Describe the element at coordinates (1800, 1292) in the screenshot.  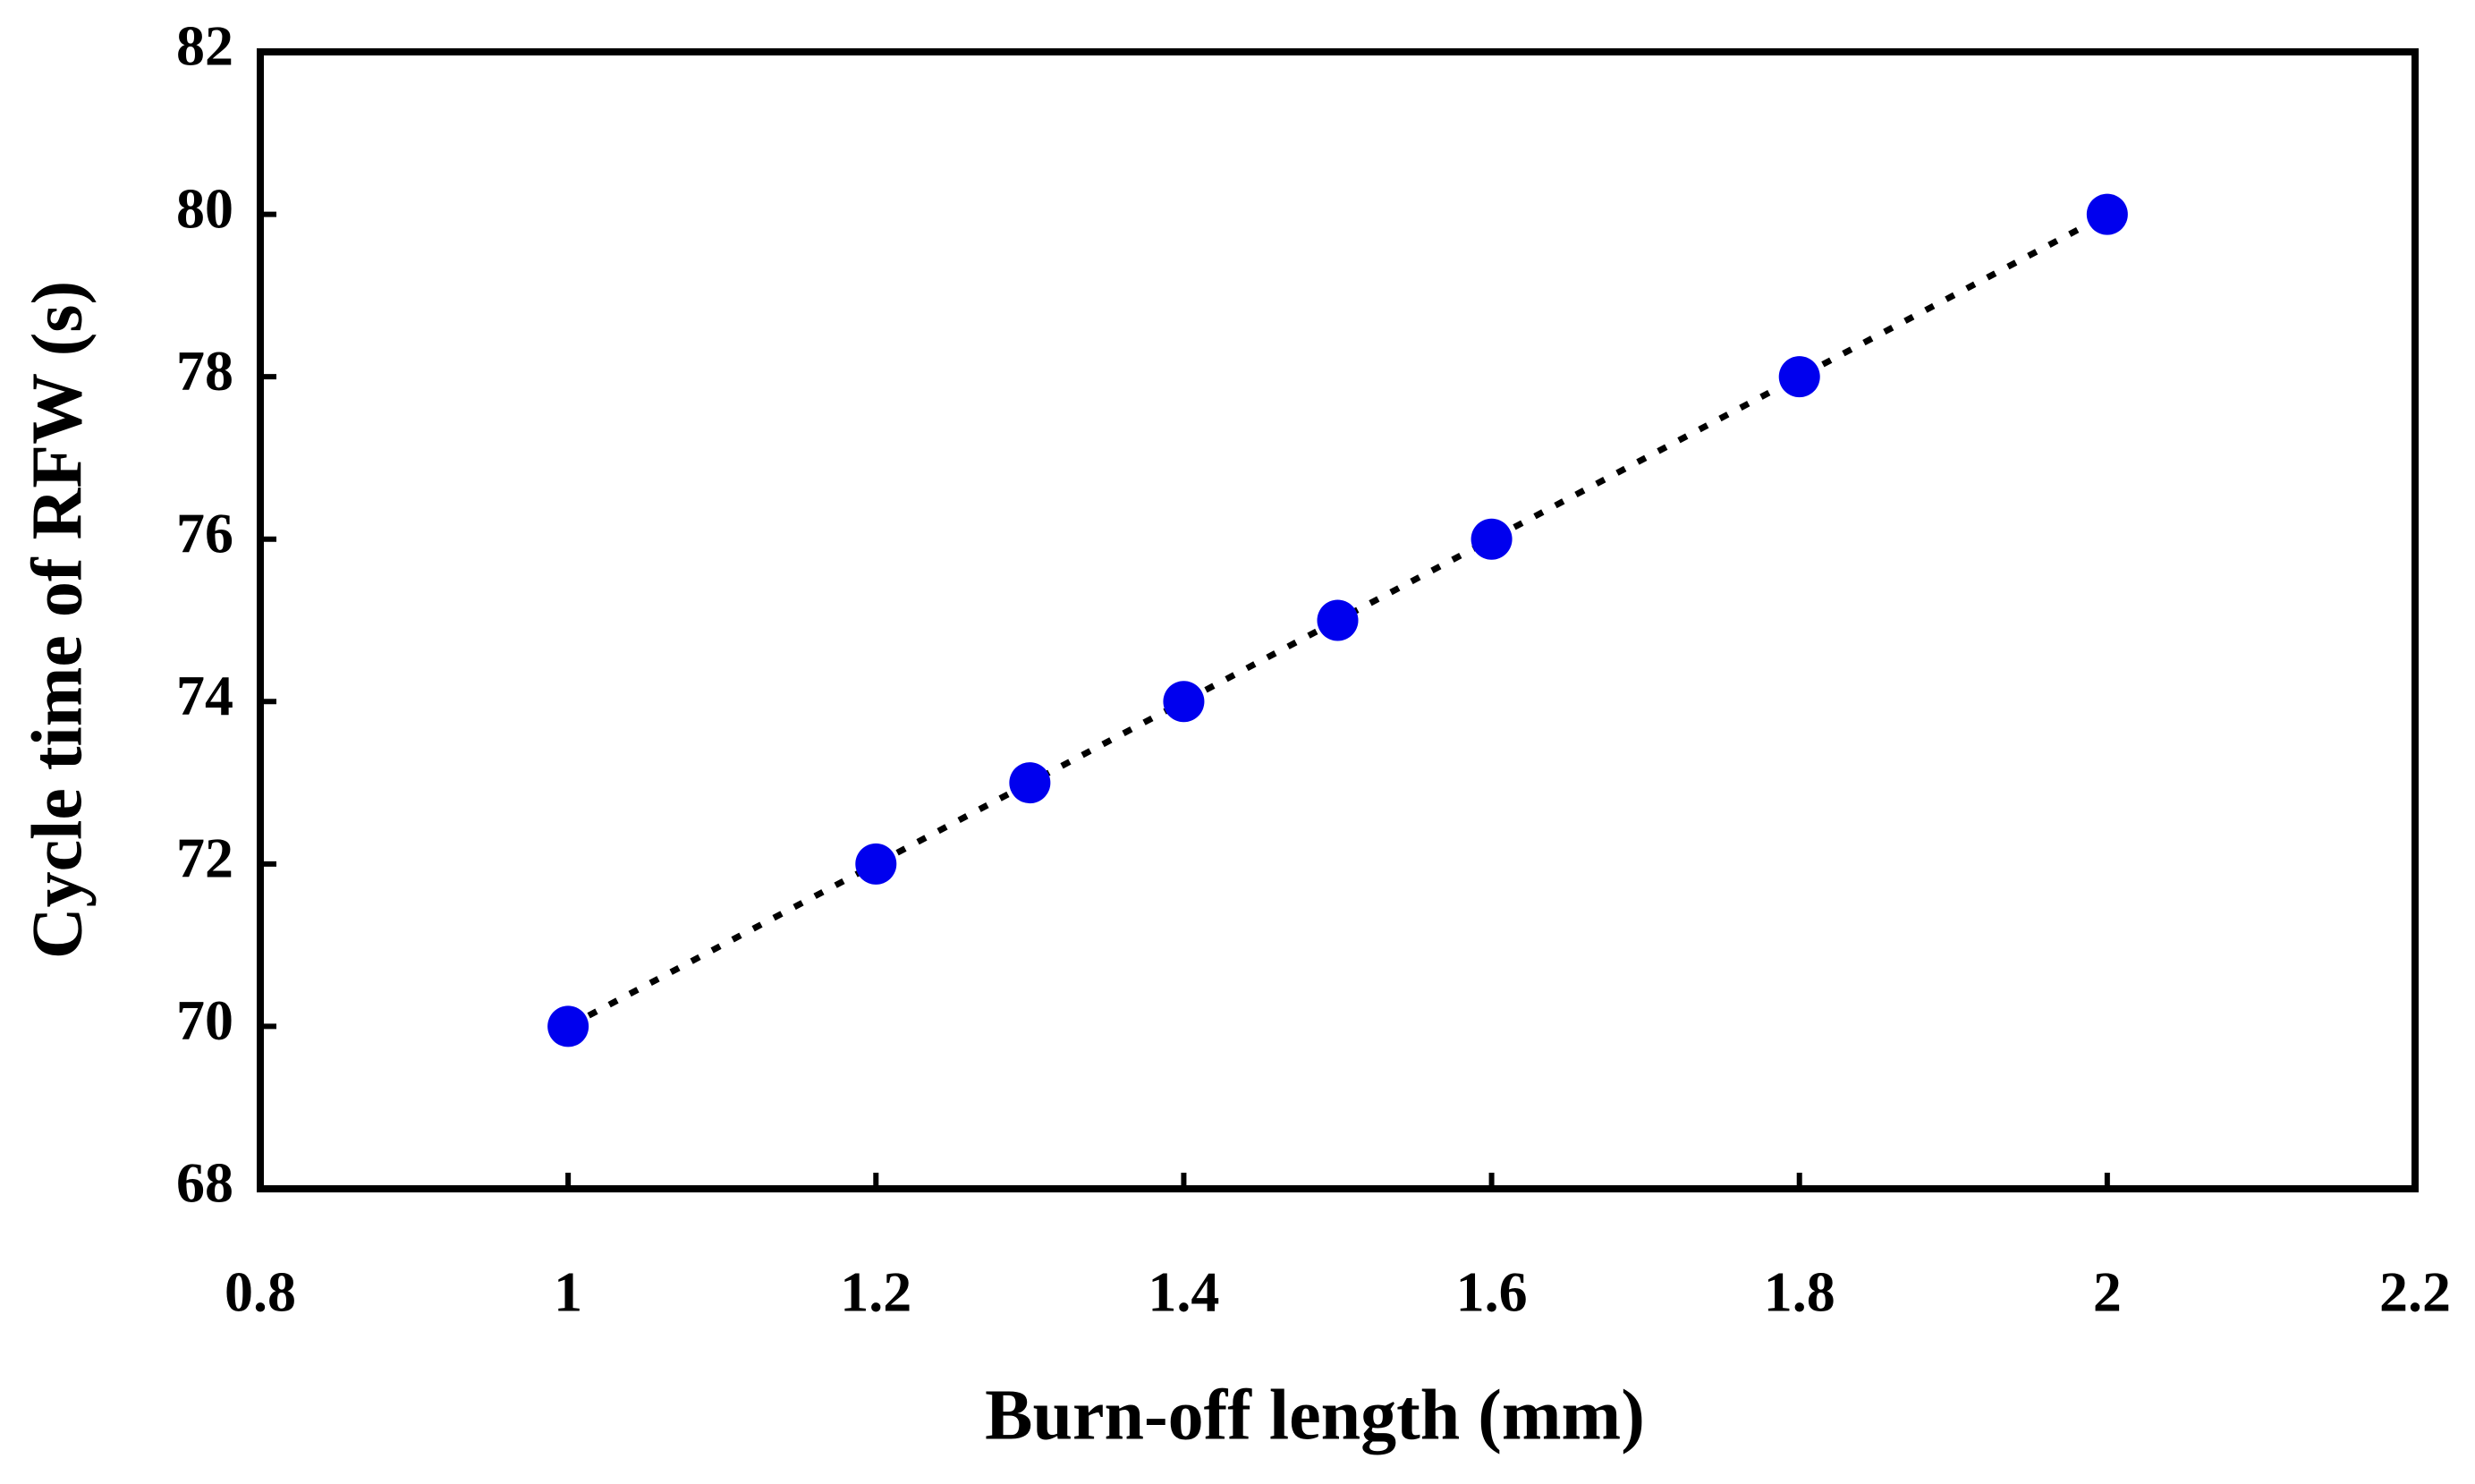
I see `x-tick-label: 1.8` at that location.